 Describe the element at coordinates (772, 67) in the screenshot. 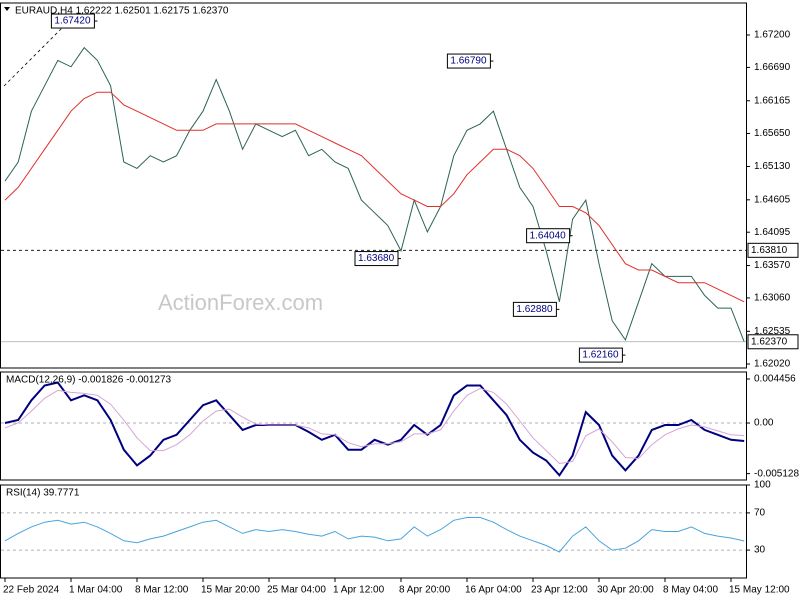

I see `y-tick-label: 1.66690` at that location.